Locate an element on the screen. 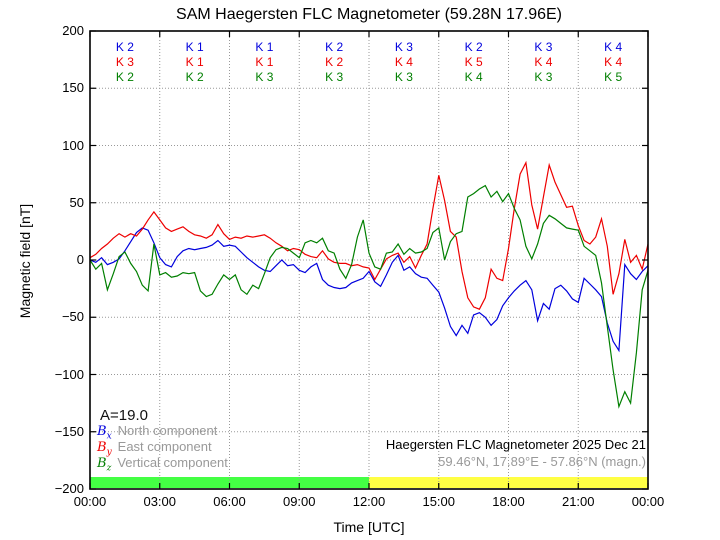 The image size is (720, 540). x-tick-label: 21:00 is located at coordinates (578, 501).